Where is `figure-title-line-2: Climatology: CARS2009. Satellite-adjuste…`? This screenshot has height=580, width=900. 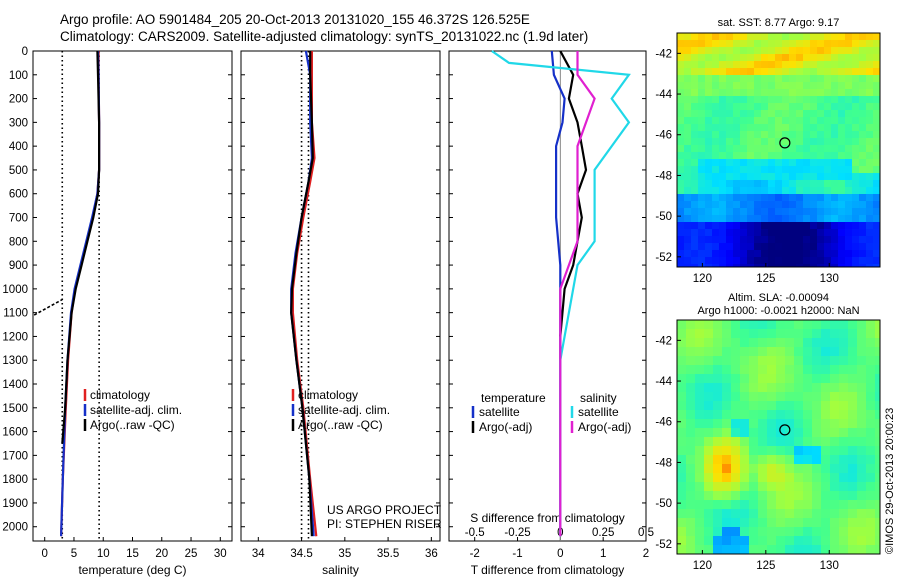 figure-title-line-2: Climatology: CARS2009. Satellite-adjuste… is located at coordinates (324, 36).